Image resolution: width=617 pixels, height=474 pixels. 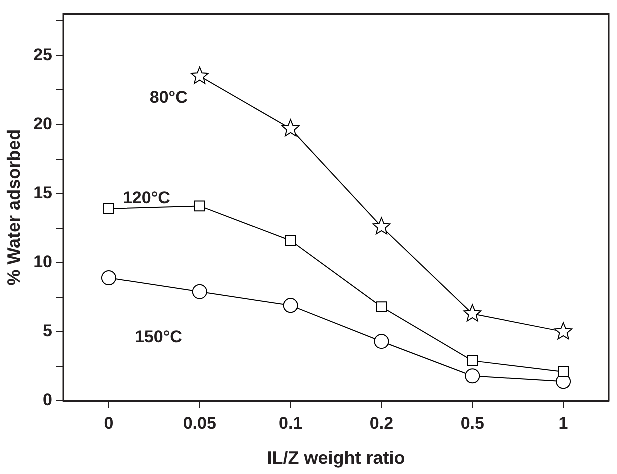 I want to click on series-label: 150°C, so click(x=158, y=337).